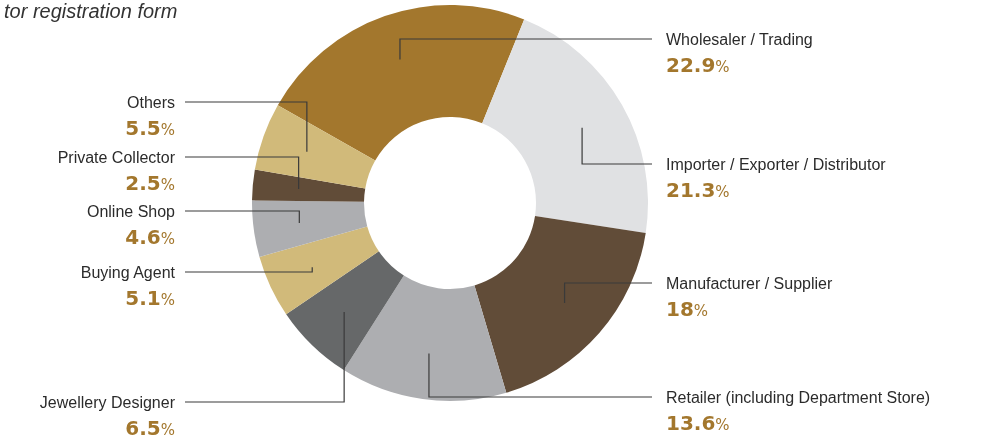 The height and width of the screenshot is (441, 1006). What do you see at coordinates (776, 164) in the screenshot?
I see `slice-label: Importer / Exporter / Distributor` at bounding box center [776, 164].